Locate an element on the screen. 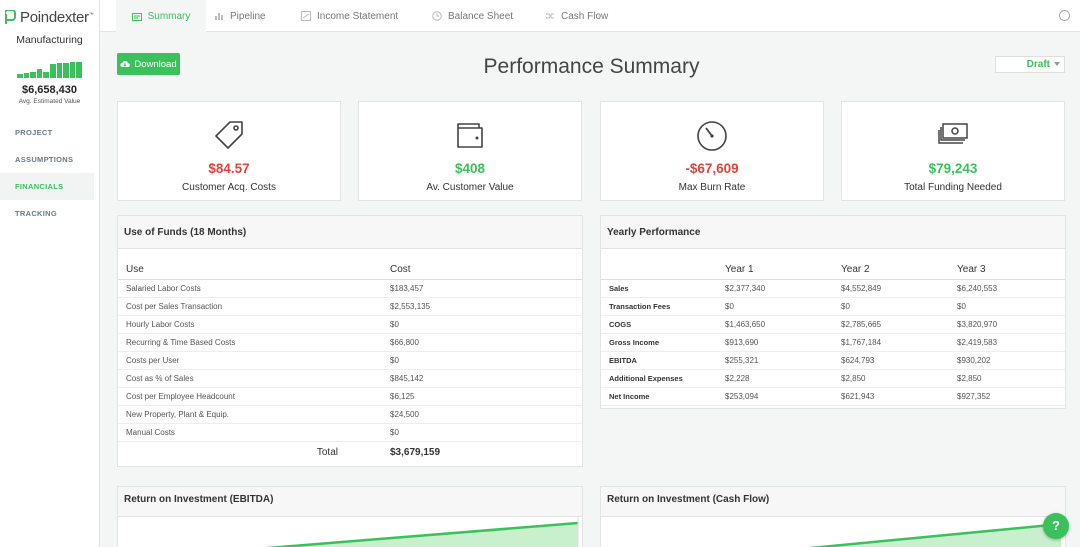  tab-balance-sheet: Balance Sheet is located at coordinates (472, 16).